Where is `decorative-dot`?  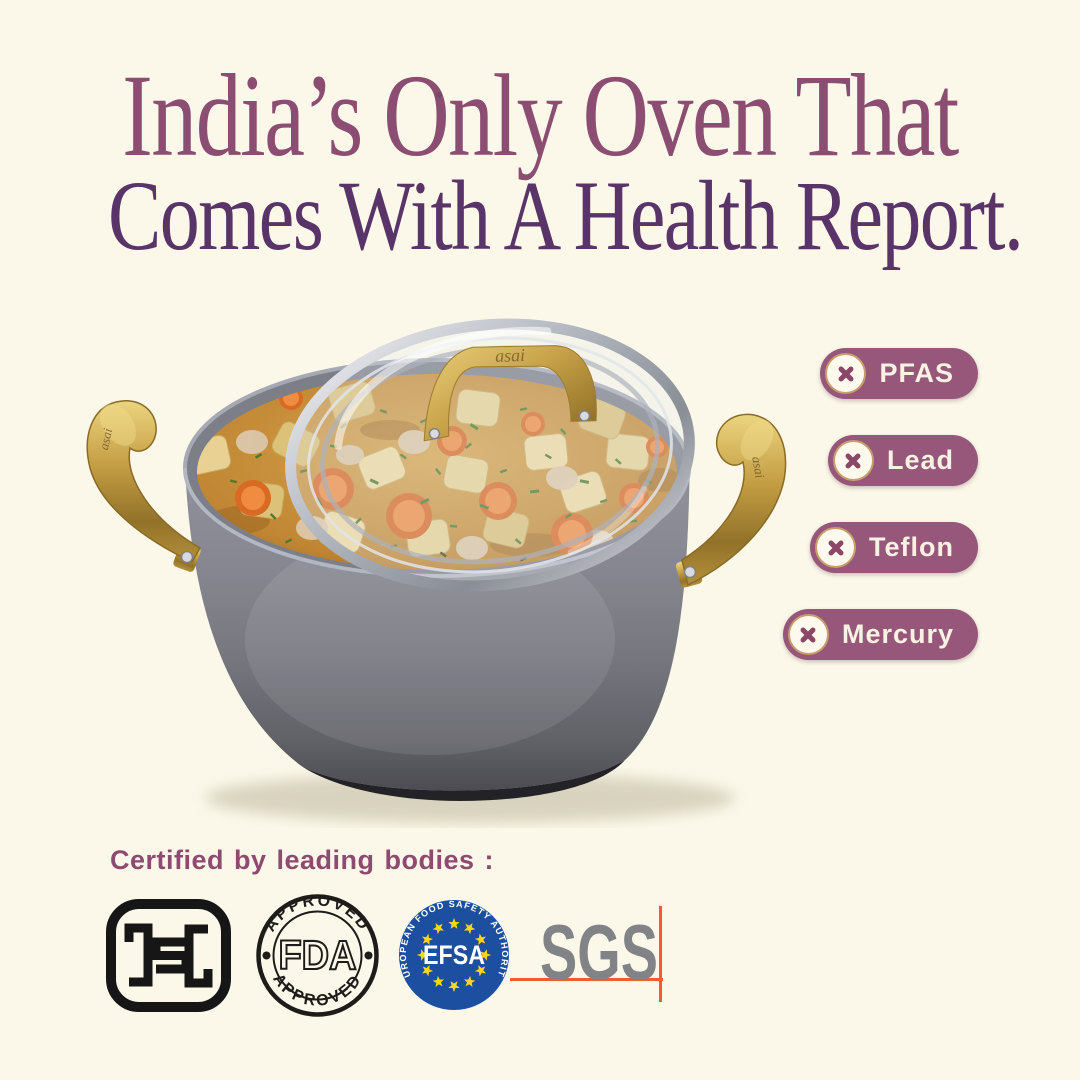 decorative-dot is located at coordinates (439, 95).